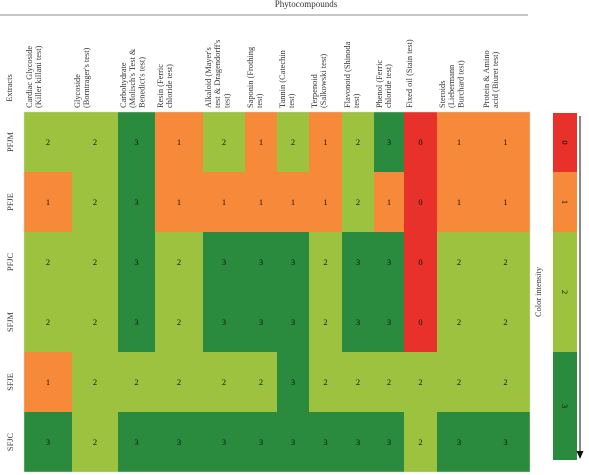 The height and width of the screenshot is (475, 589). What do you see at coordinates (9, 87) in the screenshot?
I see `row-axis-label: Extracts` at bounding box center [9, 87].